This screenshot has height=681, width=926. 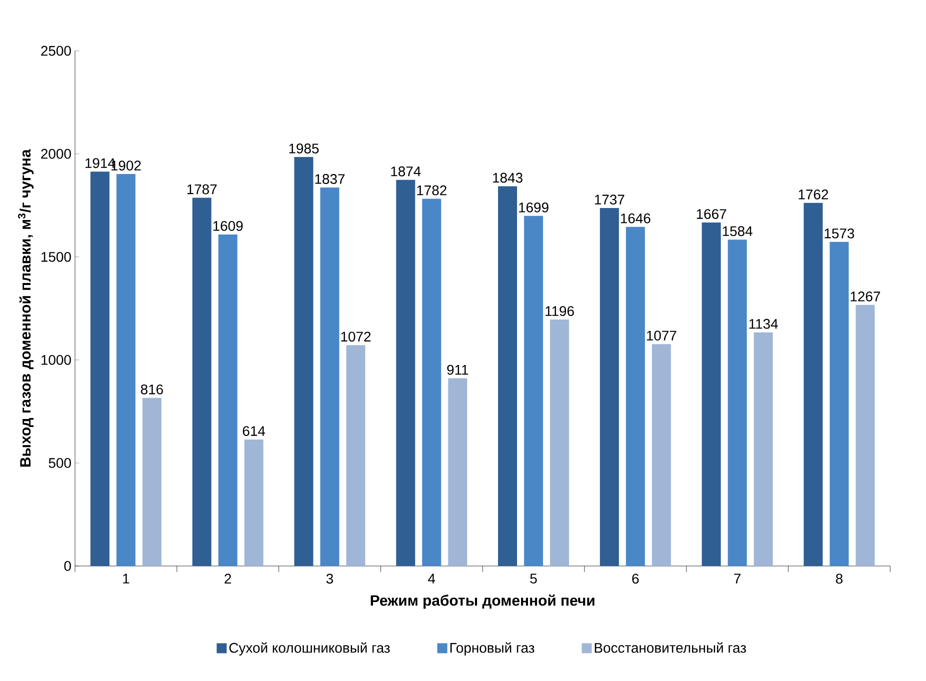 I want to click on x-tick-label: 8, so click(x=839, y=579).